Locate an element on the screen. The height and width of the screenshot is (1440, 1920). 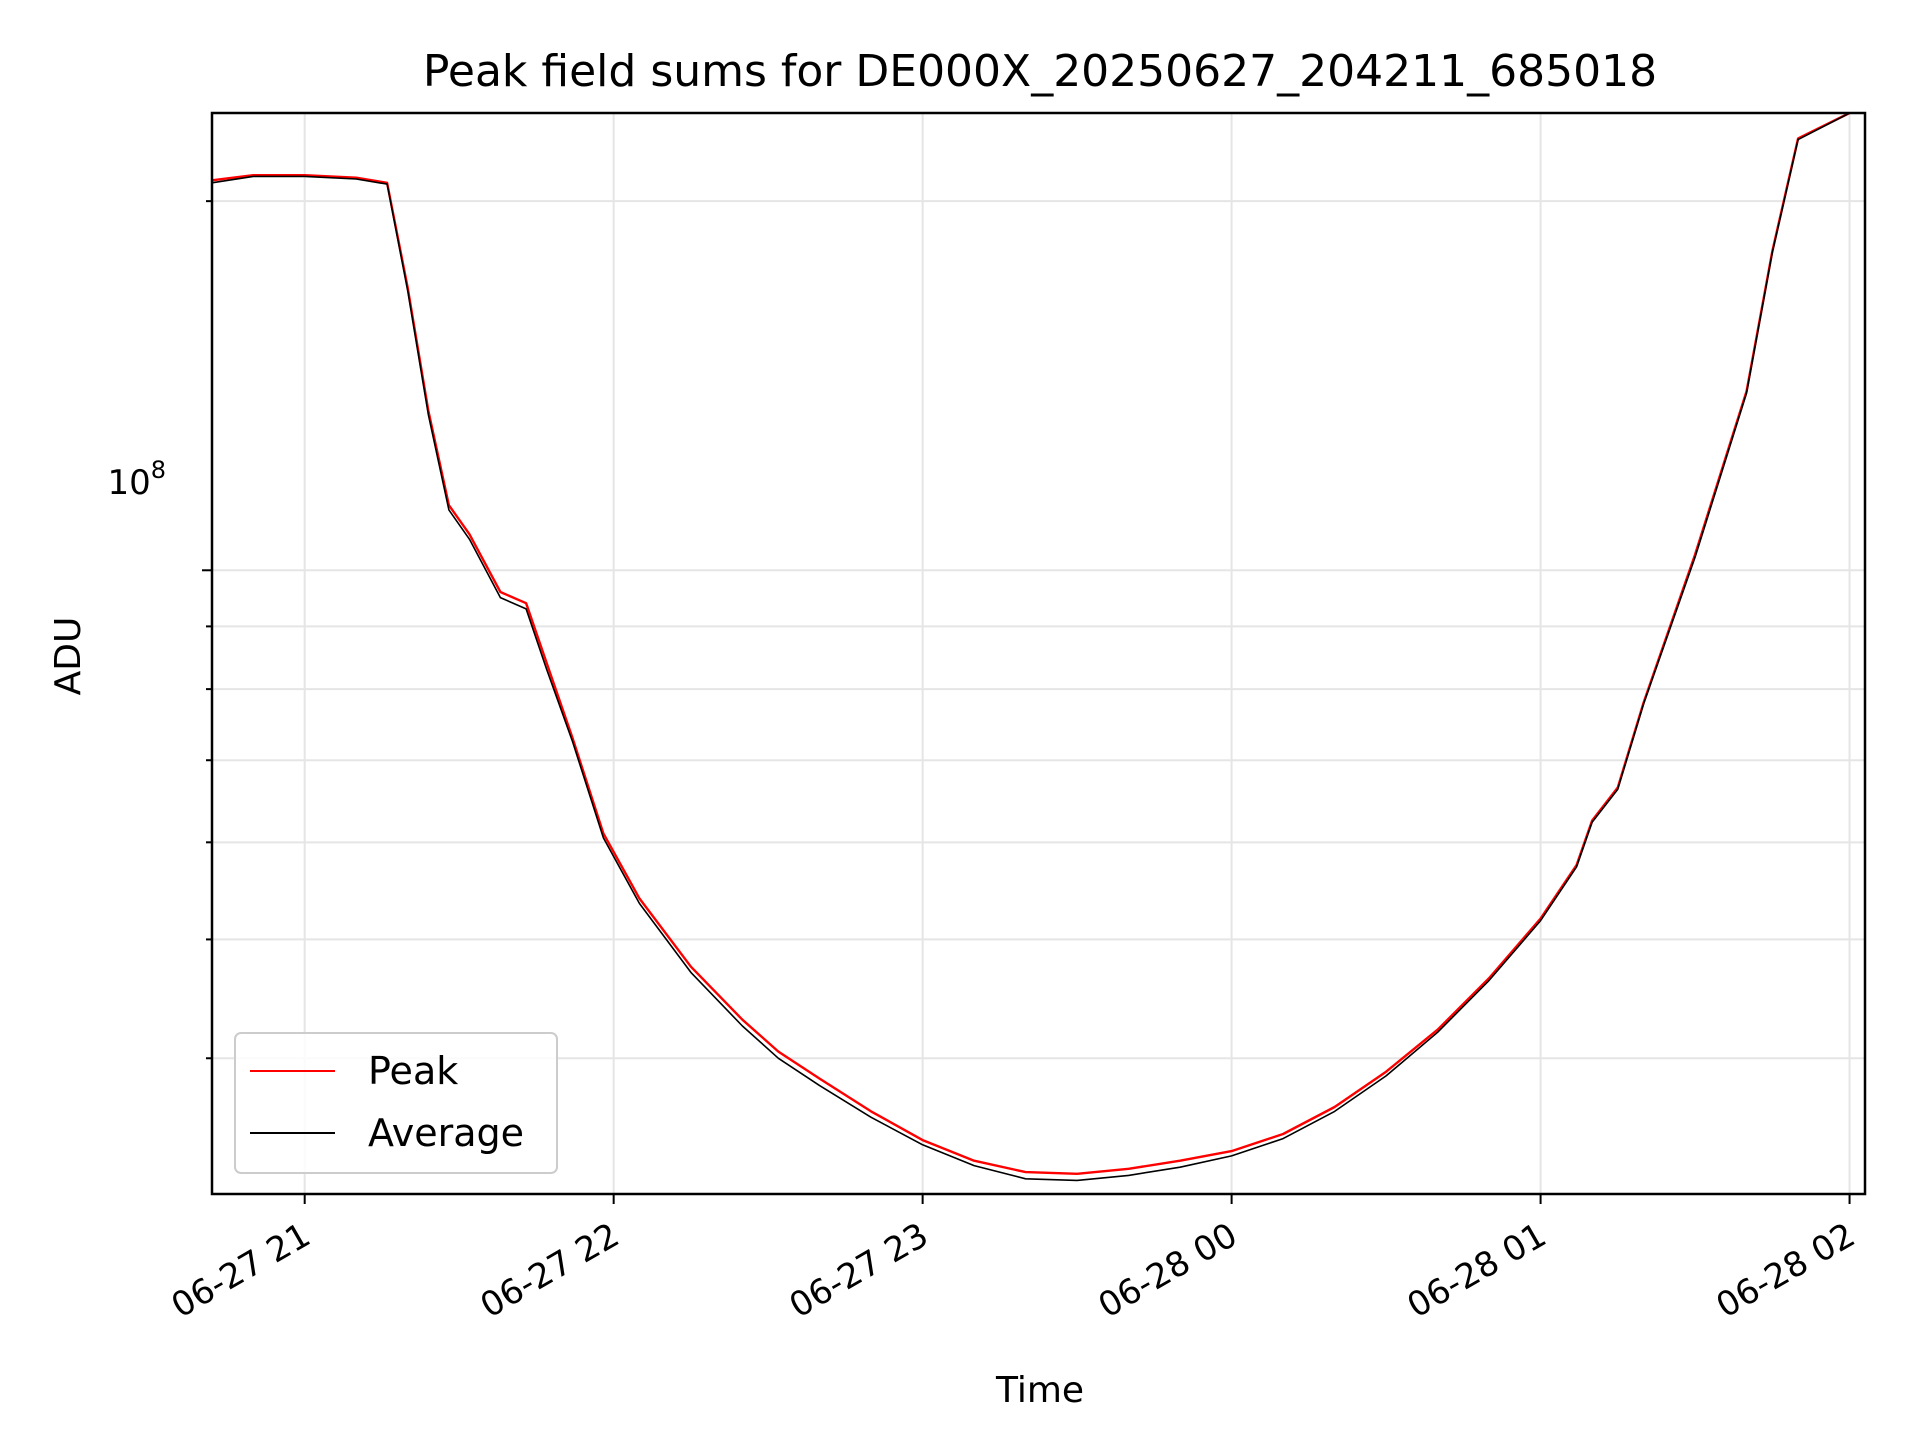
x-axis-label: Time is located at coordinates (1039, 1390).